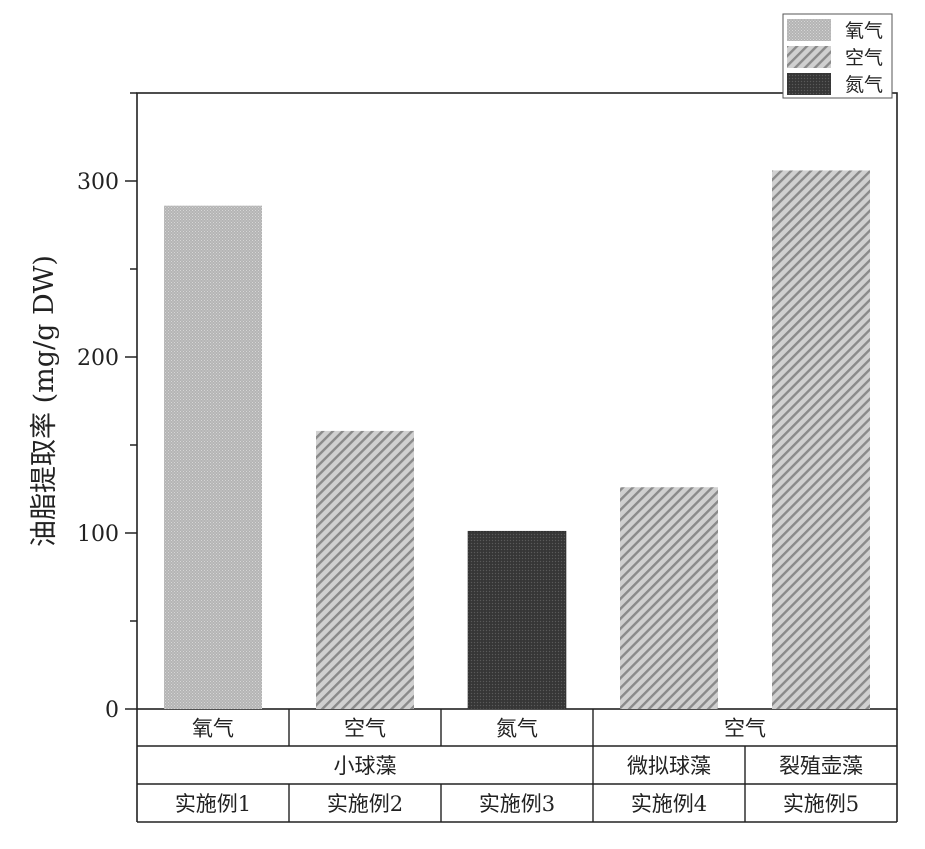  I want to click on category-gas-label: 氧气, so click(213, 729).